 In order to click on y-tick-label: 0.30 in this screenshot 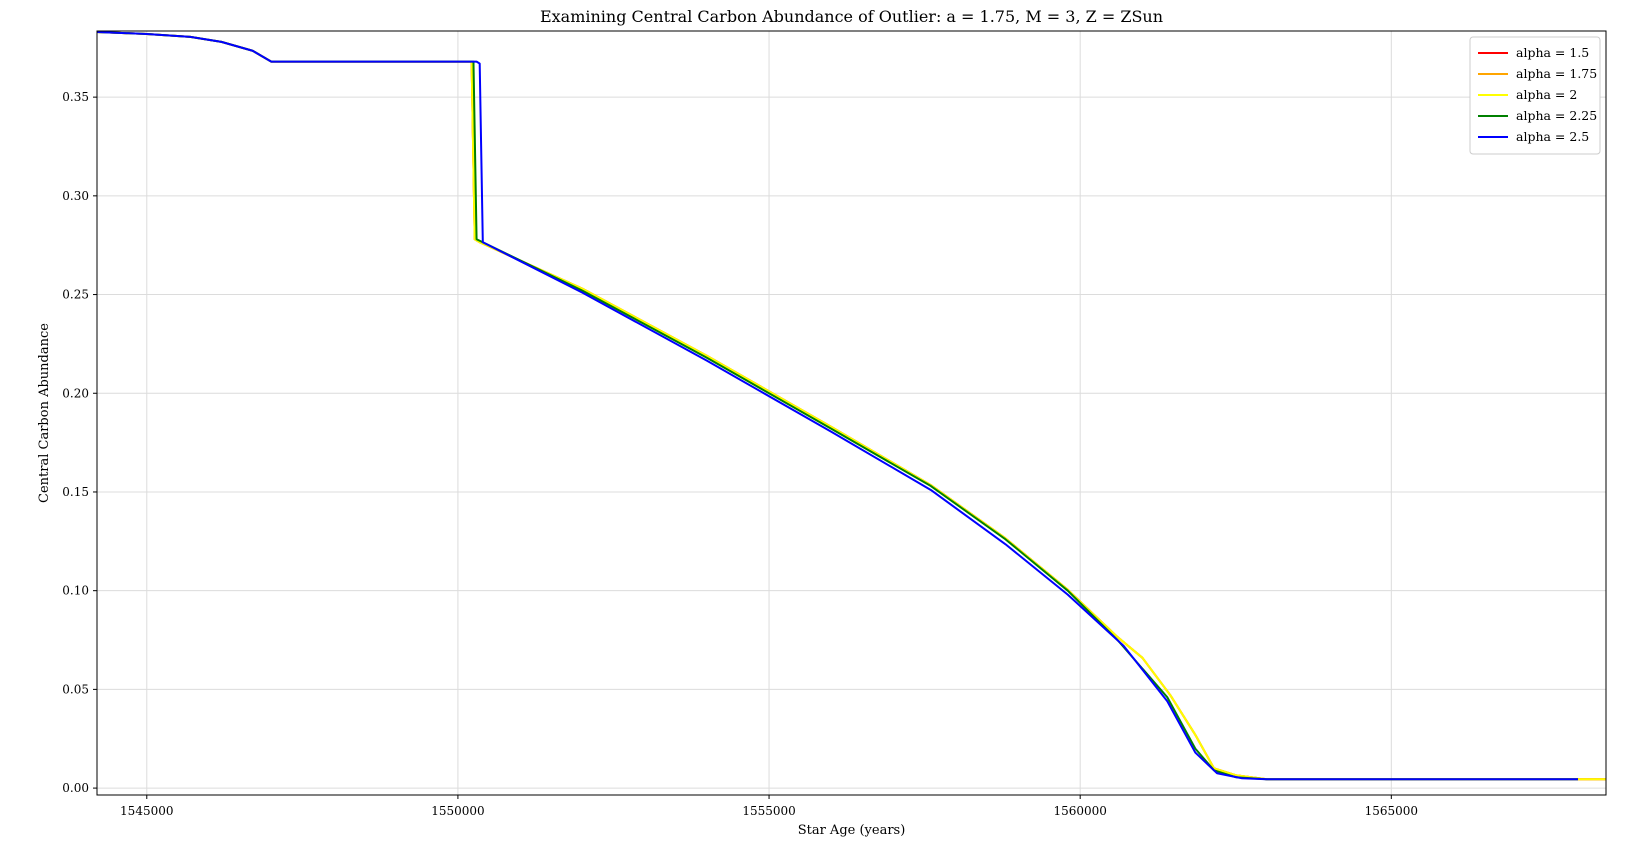, I will do `click(75, 196)`.